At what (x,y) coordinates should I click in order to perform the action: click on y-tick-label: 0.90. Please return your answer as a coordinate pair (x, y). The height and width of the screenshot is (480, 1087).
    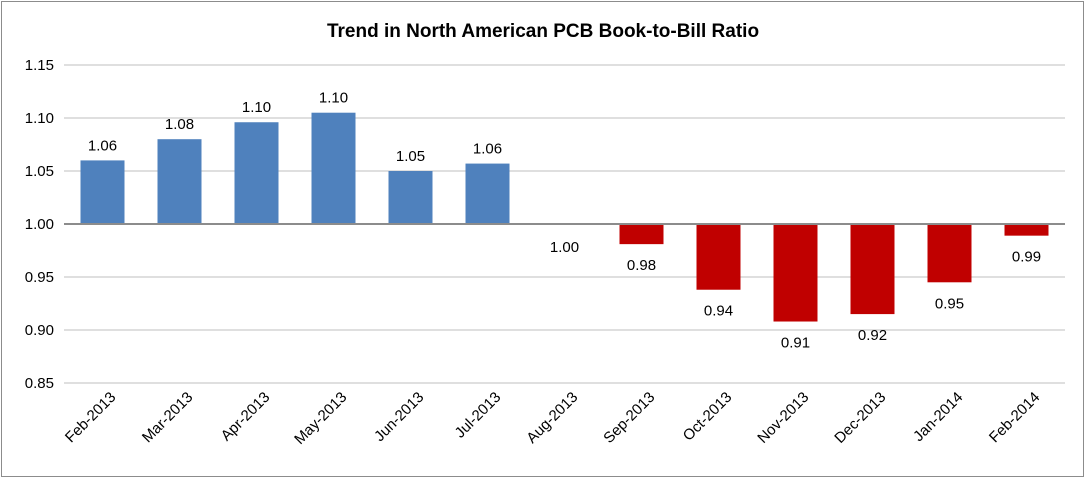
    Looking at the image, I should click on (39, 330).